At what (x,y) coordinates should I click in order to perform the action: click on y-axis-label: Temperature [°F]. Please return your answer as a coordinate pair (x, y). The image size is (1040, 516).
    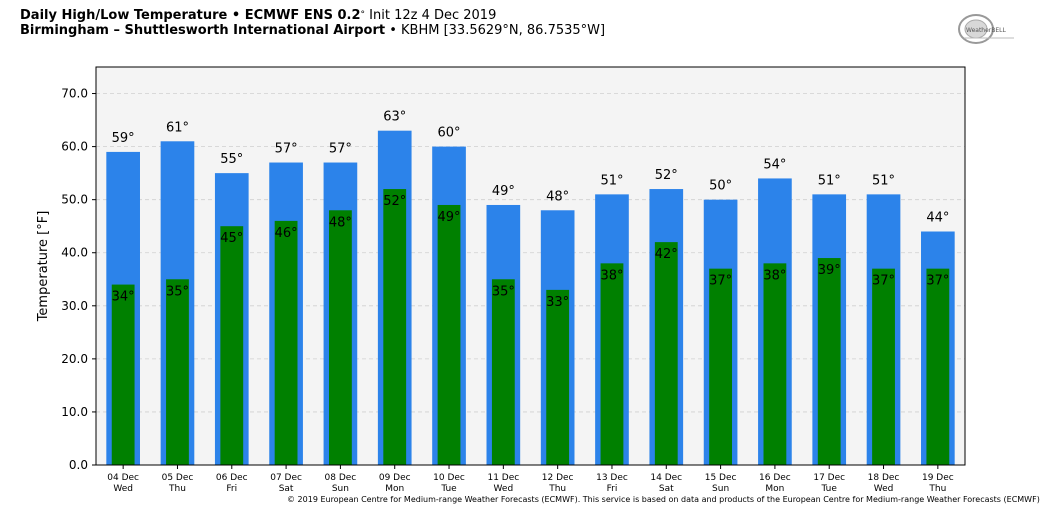
    Looking at the image, I should click on (43, 267).